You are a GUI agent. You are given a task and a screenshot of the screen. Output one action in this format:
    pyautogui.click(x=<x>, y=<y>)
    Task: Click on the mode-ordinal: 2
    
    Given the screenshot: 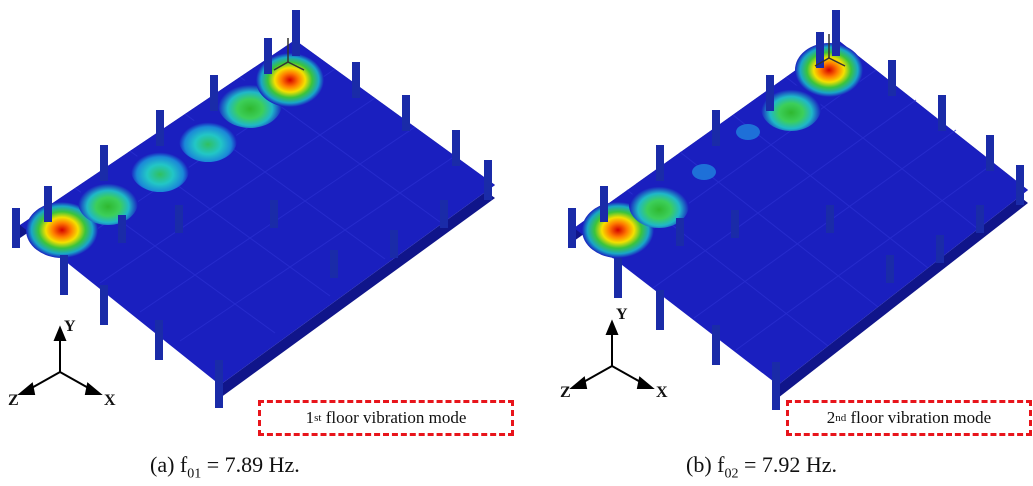 What is the action you would take?
    pyautogui.click(x=831, y=417)
    